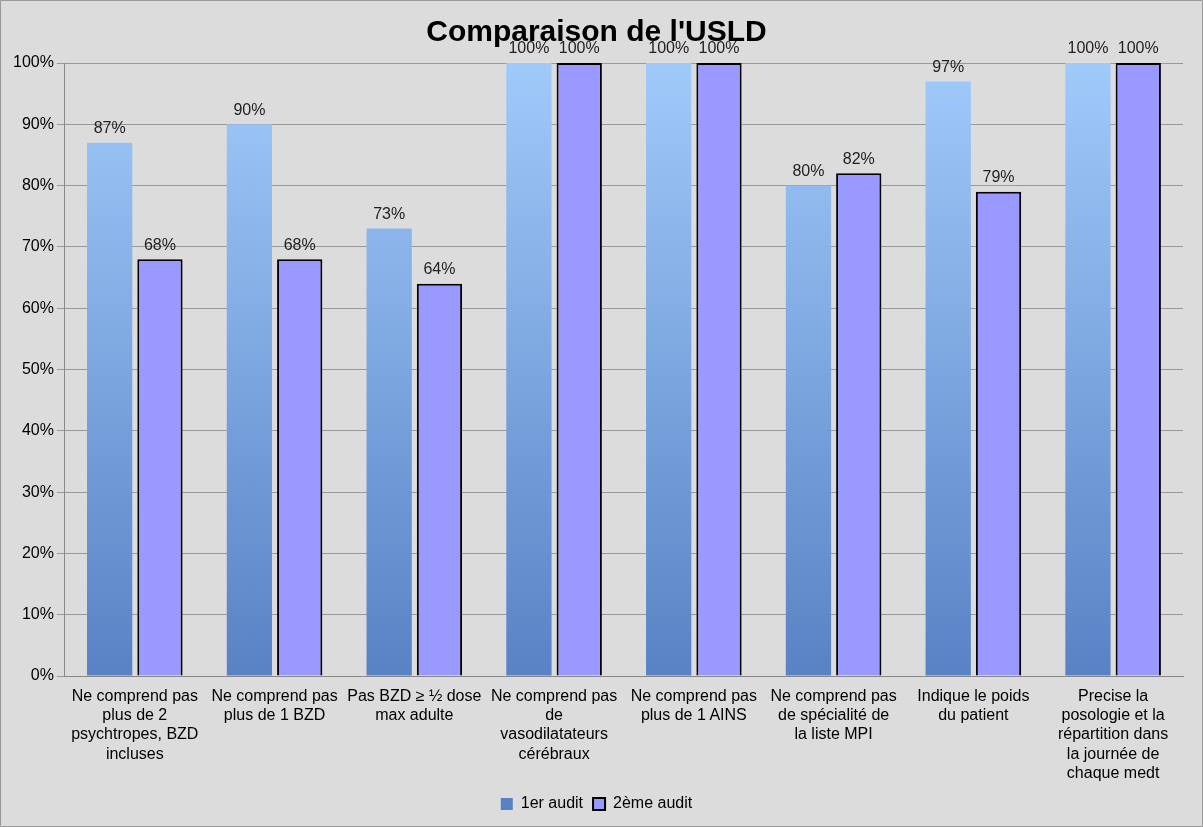  Describe the element at coordinates (389, 213) in the screenshot. I see `data-label: 73%` at that location.